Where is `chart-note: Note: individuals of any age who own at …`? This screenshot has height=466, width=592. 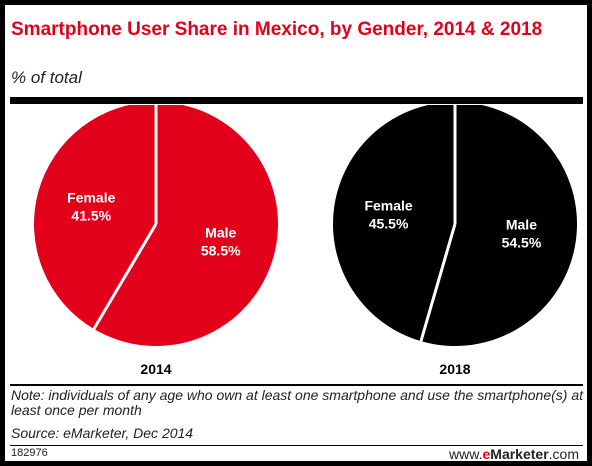 chart-note: Note: individuals of any age who own at … is located at coordinates (297, 402).